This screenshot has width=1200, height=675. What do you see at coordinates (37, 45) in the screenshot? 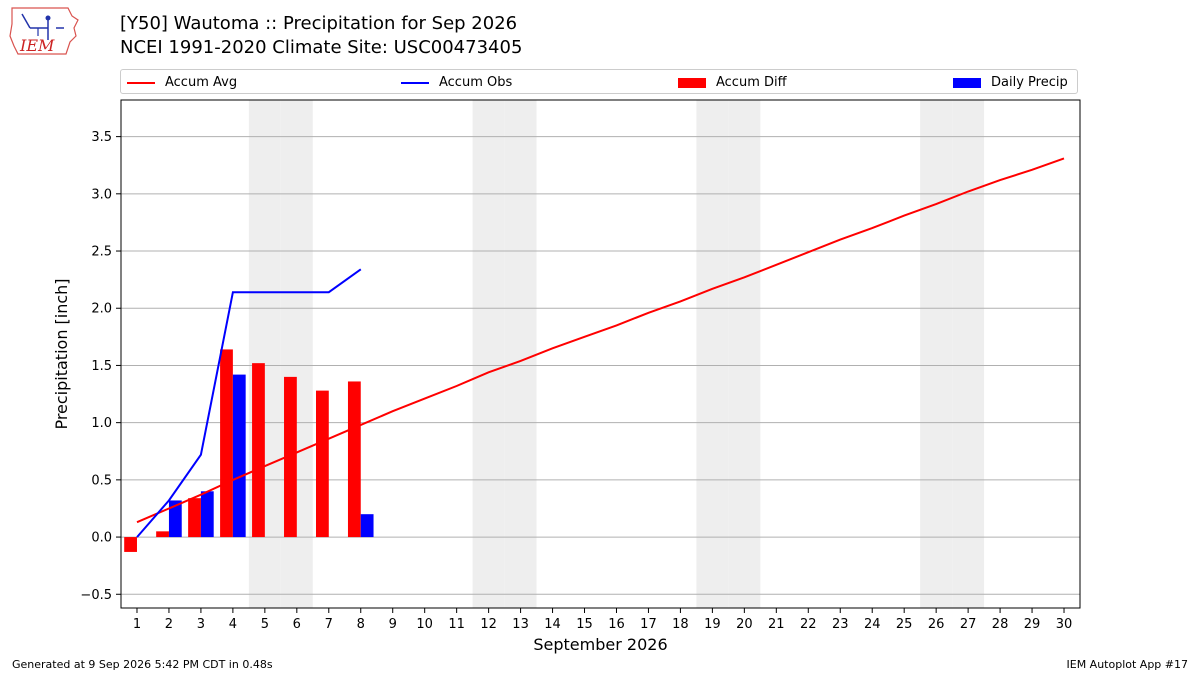
I see `logo-text: IEM` at bounding box center [37, 45].